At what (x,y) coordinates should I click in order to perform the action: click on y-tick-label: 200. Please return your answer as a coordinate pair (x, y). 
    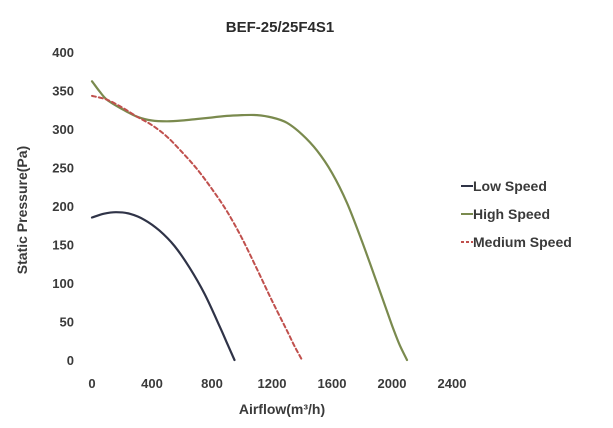
    Looking at the image, I should click on (63, 206).